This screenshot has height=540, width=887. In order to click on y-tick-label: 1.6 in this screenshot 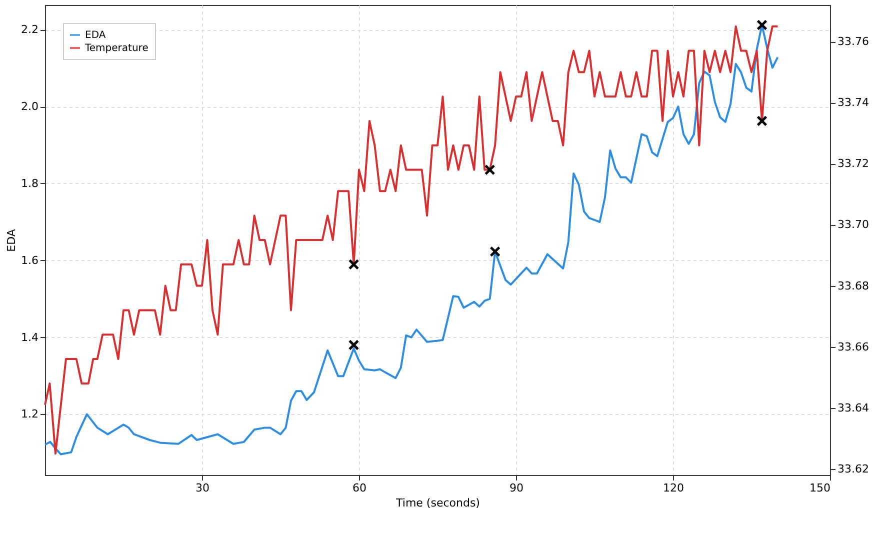, I will do `click(29, 260)`.